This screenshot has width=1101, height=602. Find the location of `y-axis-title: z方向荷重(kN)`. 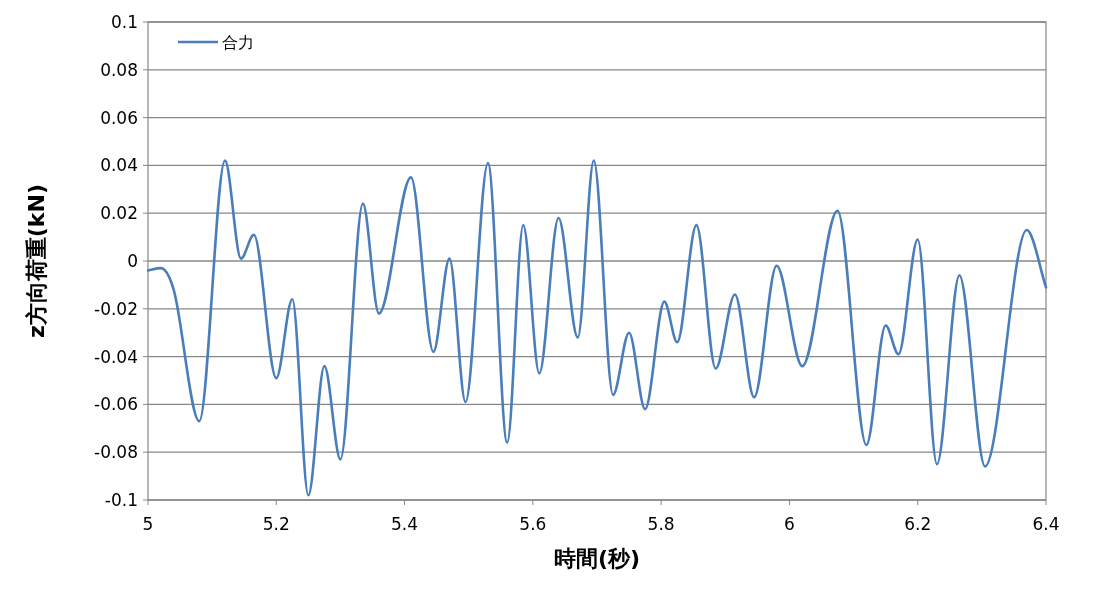

y-axis-title: z方向荷重(kN) is located at coordinates (36, 261).